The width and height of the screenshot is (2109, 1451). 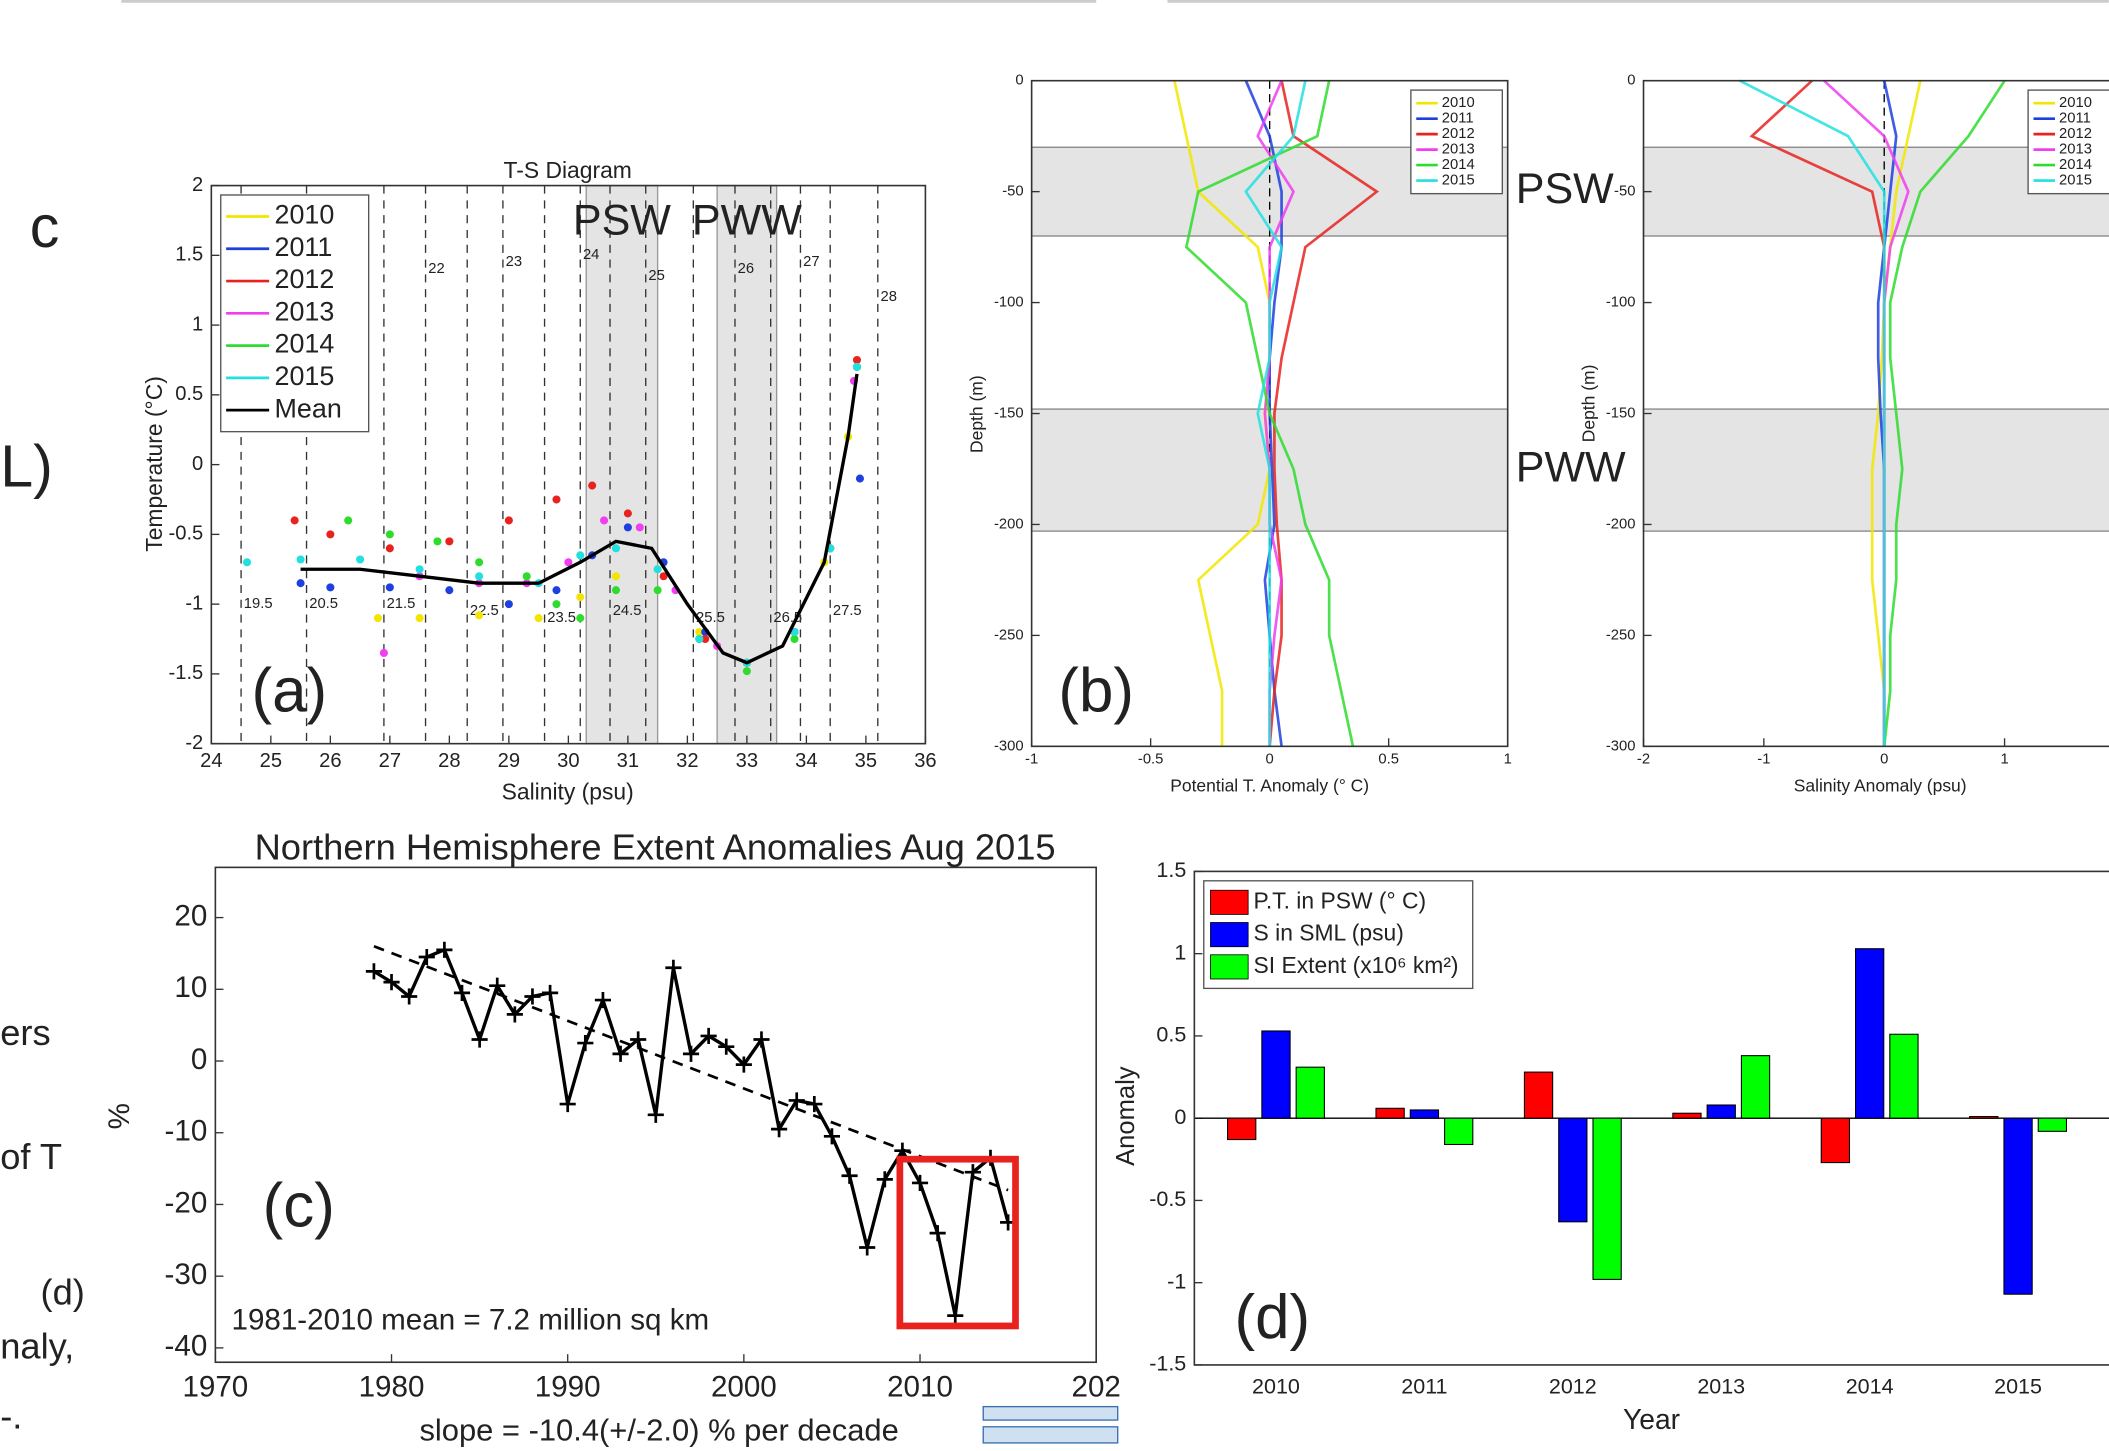 What do you see at coordinates (1388, 760) in the screenshot?
I see `x-tick-label: 0.5` at bounding box center [1388, 760].